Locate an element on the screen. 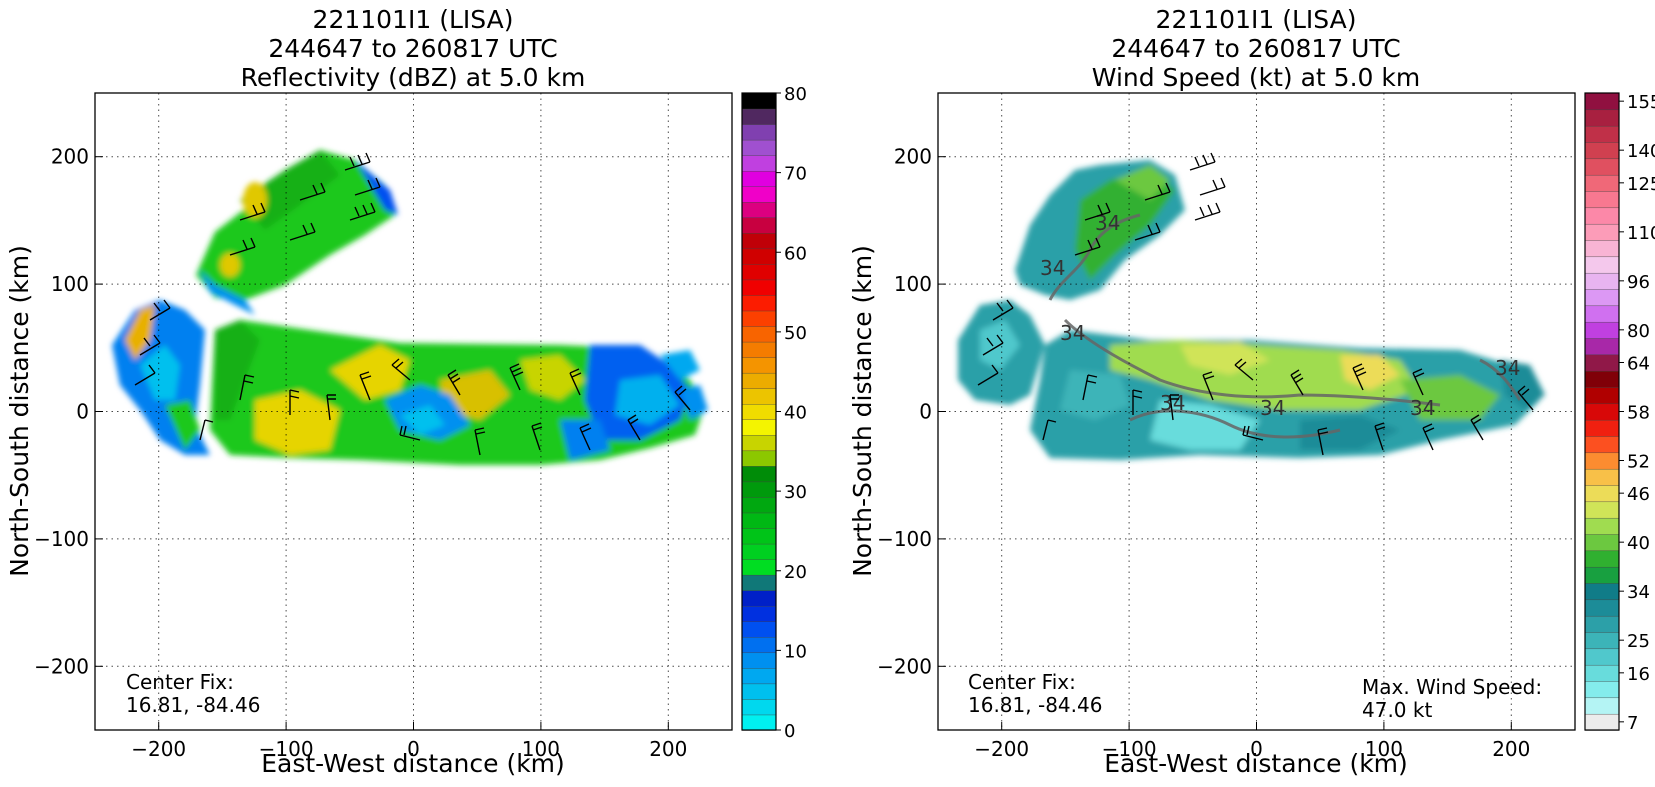 The height and width of the screenshot is (787, 1655). colorbar-tick-label: 96 is located at coordinates (1638, 282).